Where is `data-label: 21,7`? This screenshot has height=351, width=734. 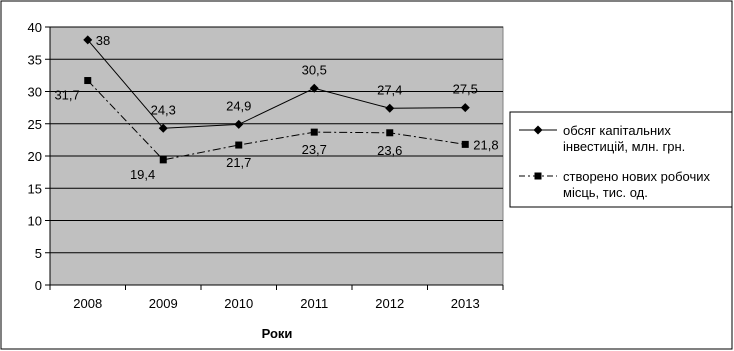
data-label: 21,7 is located at coordinates (238, 162).